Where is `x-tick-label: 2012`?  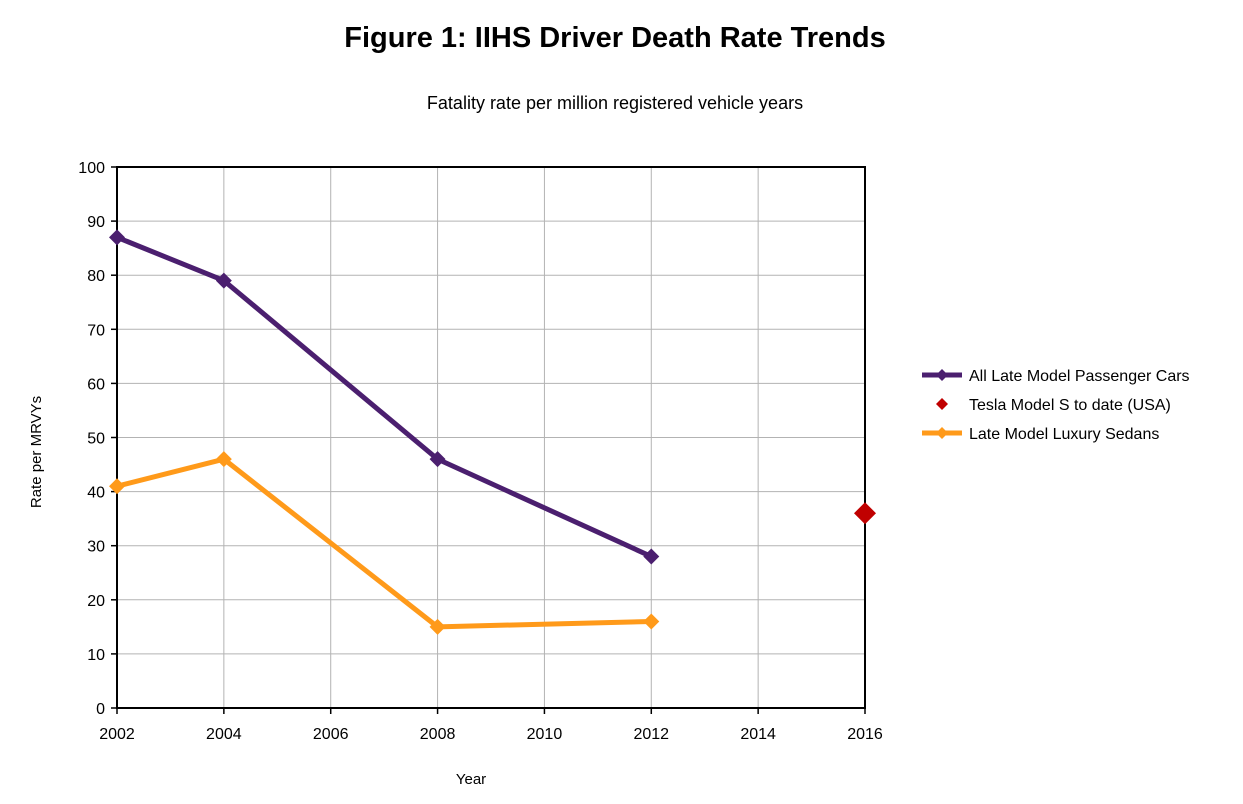 x-tick-label: 2012 is located at coordinates (651, 734).